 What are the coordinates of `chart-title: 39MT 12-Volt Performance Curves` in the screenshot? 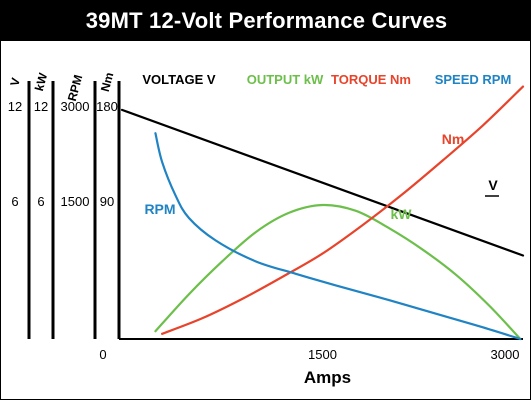 It's located at (265, 21).